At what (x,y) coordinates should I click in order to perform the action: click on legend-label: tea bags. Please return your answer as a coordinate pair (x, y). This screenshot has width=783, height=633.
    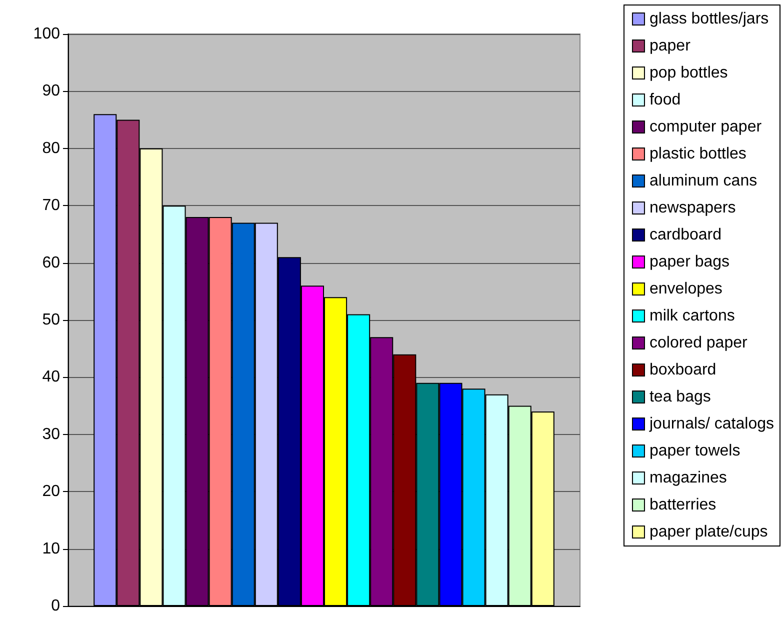
    Looking at the image, I should click on (680, 397).